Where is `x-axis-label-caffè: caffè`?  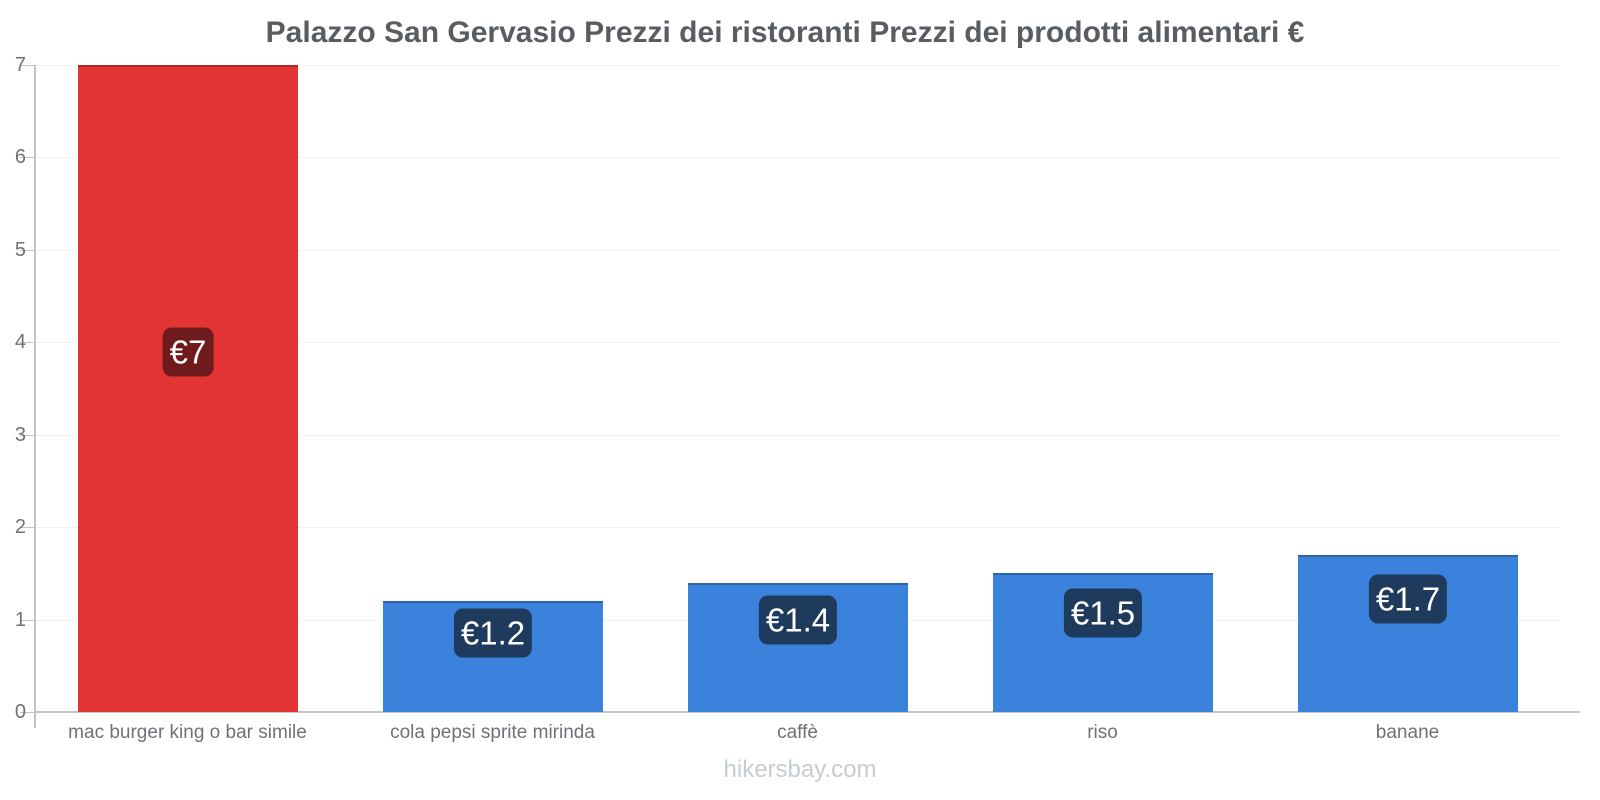 x-axis-label-caffè: caffè is located at coordinates (797, 732).